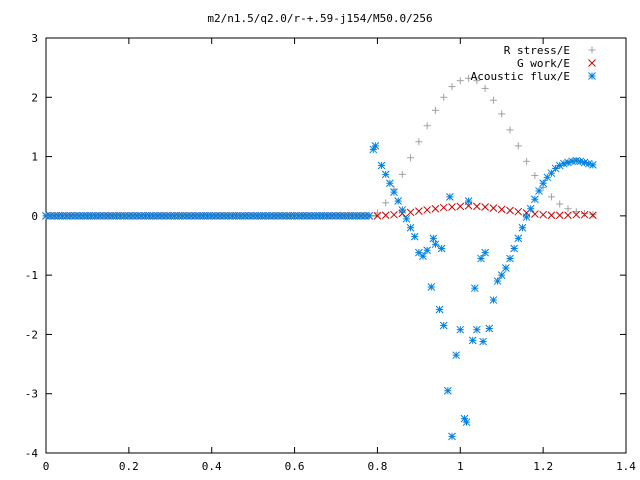 The height and width of the screenshot is (480, 640). I want to click on x-tick-label: 0.4, so click(212, 466).